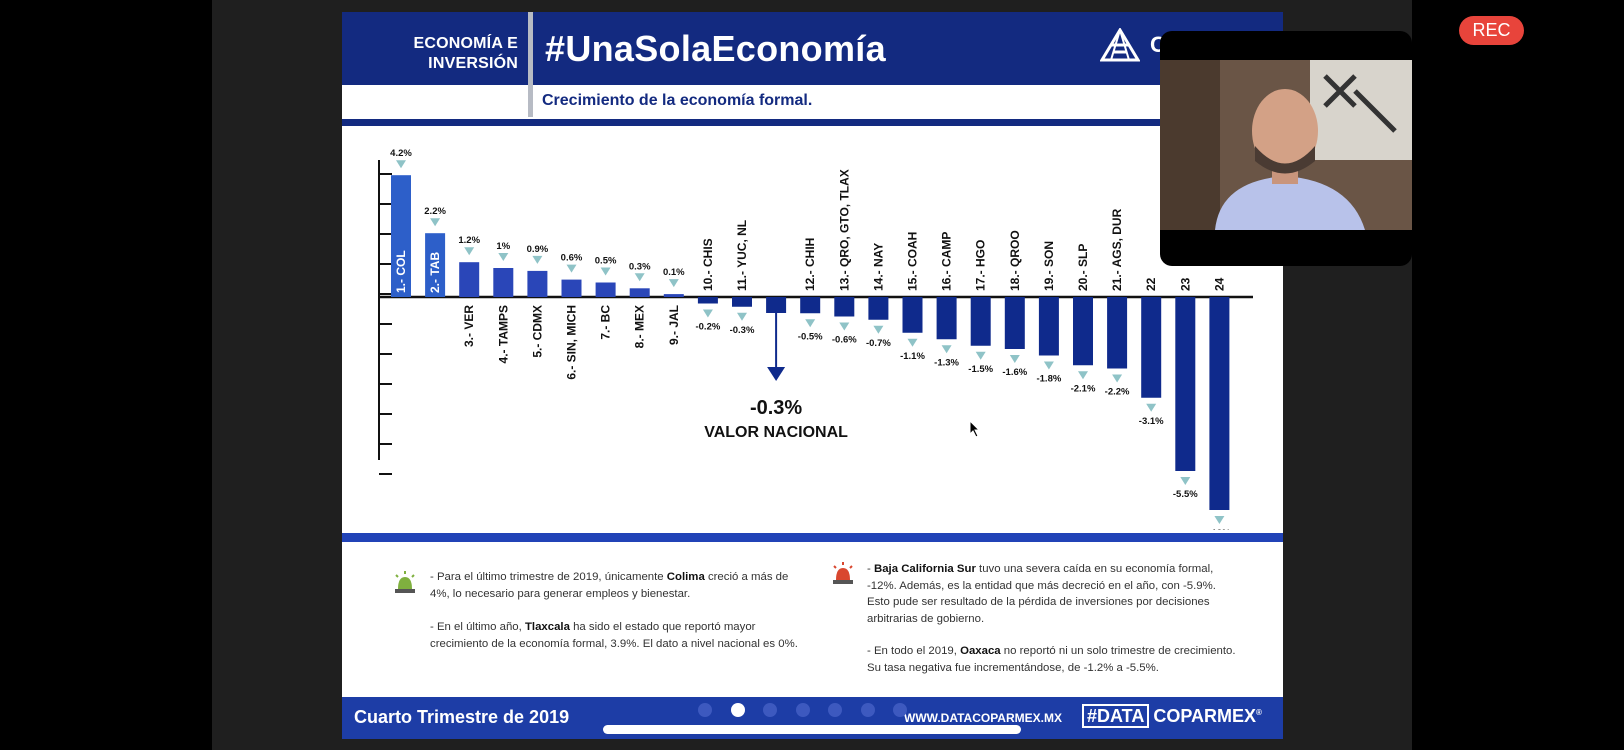 The image size is (1624, 750). Describe the element at coordinates (537, 331) in the screenshot. I see `category-label: 5.- CDMX` at that location.